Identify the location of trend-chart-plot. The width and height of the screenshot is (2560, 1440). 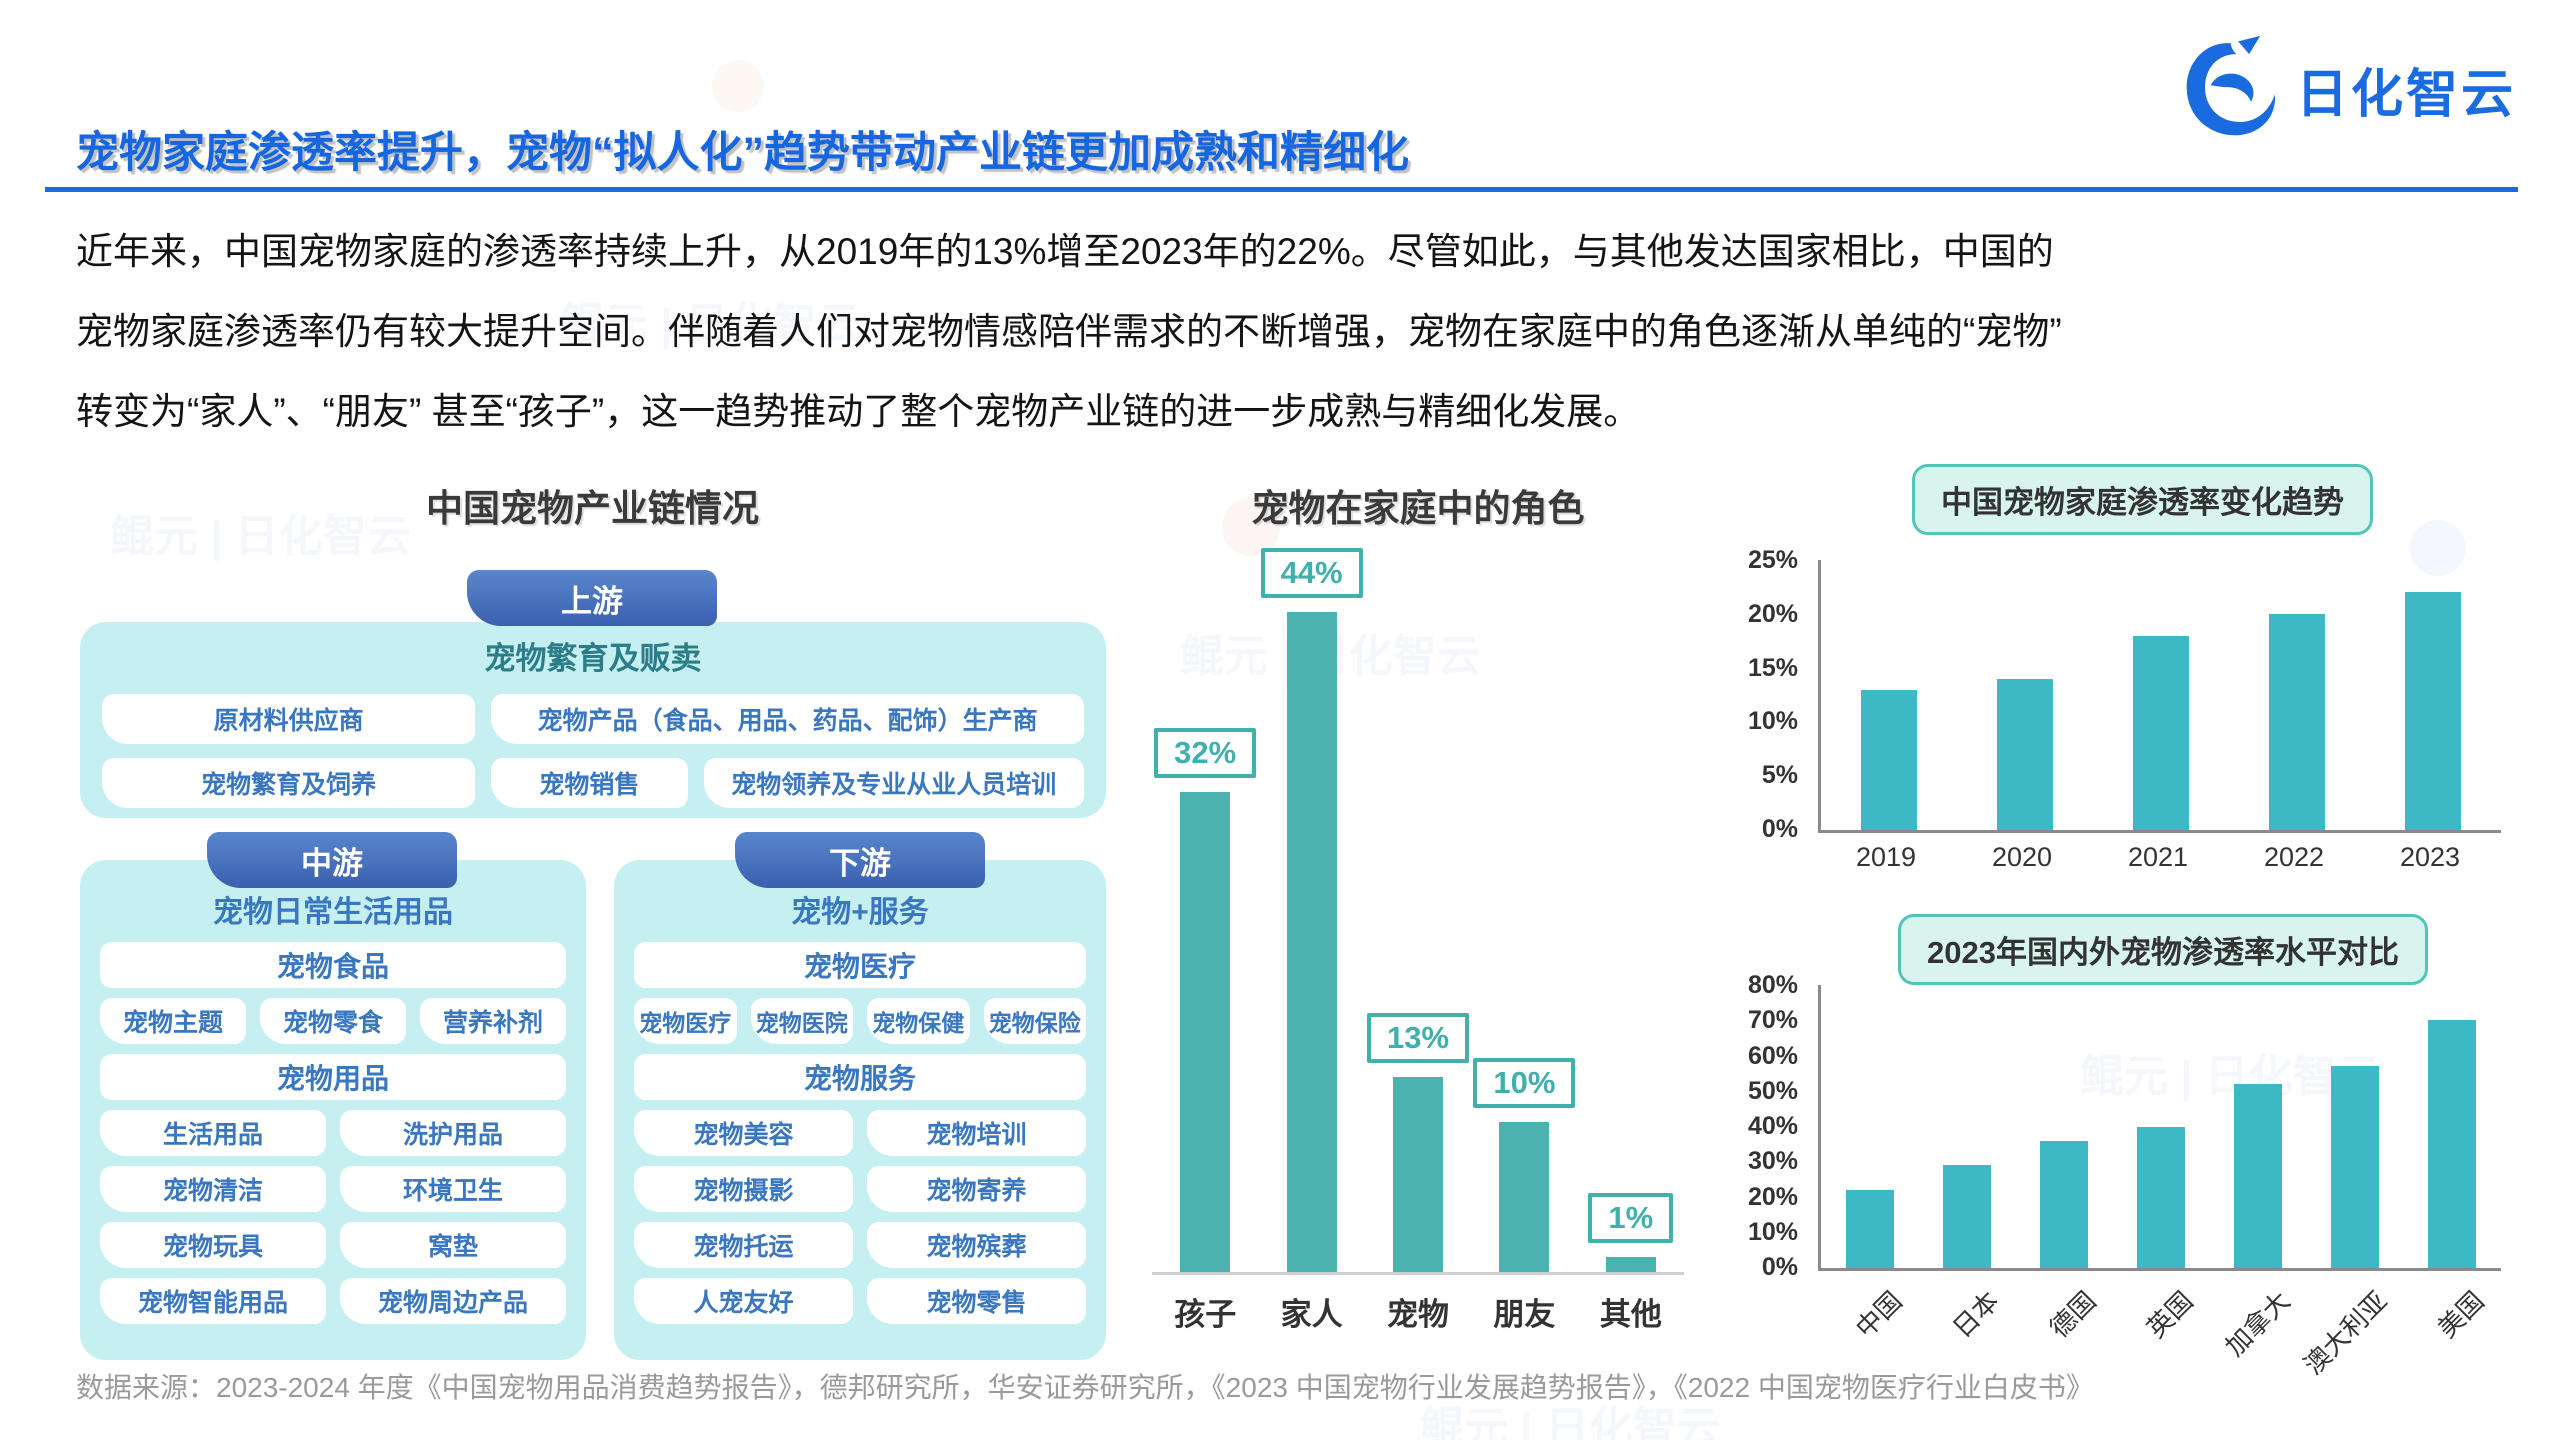
(2159, 696).